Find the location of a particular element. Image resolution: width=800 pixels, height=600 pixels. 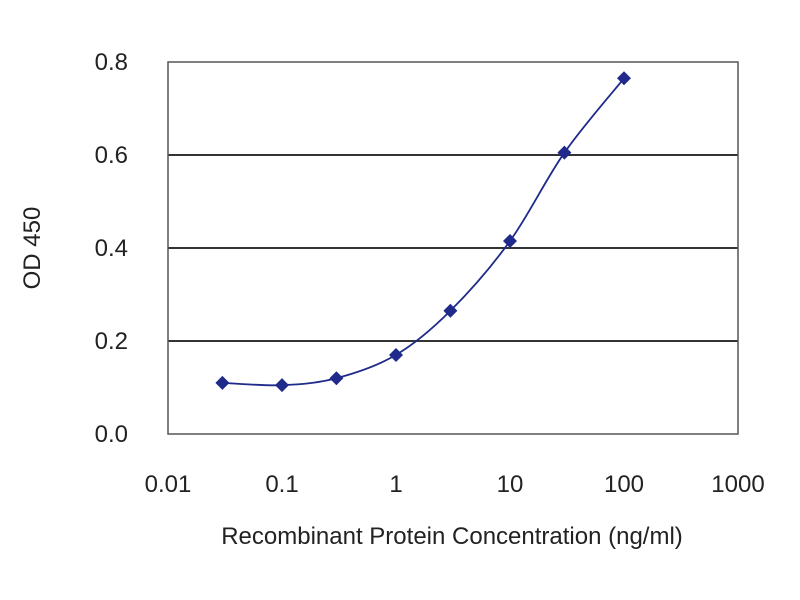

y-tick-label: 0.4 is located at coordinates (111, 248).